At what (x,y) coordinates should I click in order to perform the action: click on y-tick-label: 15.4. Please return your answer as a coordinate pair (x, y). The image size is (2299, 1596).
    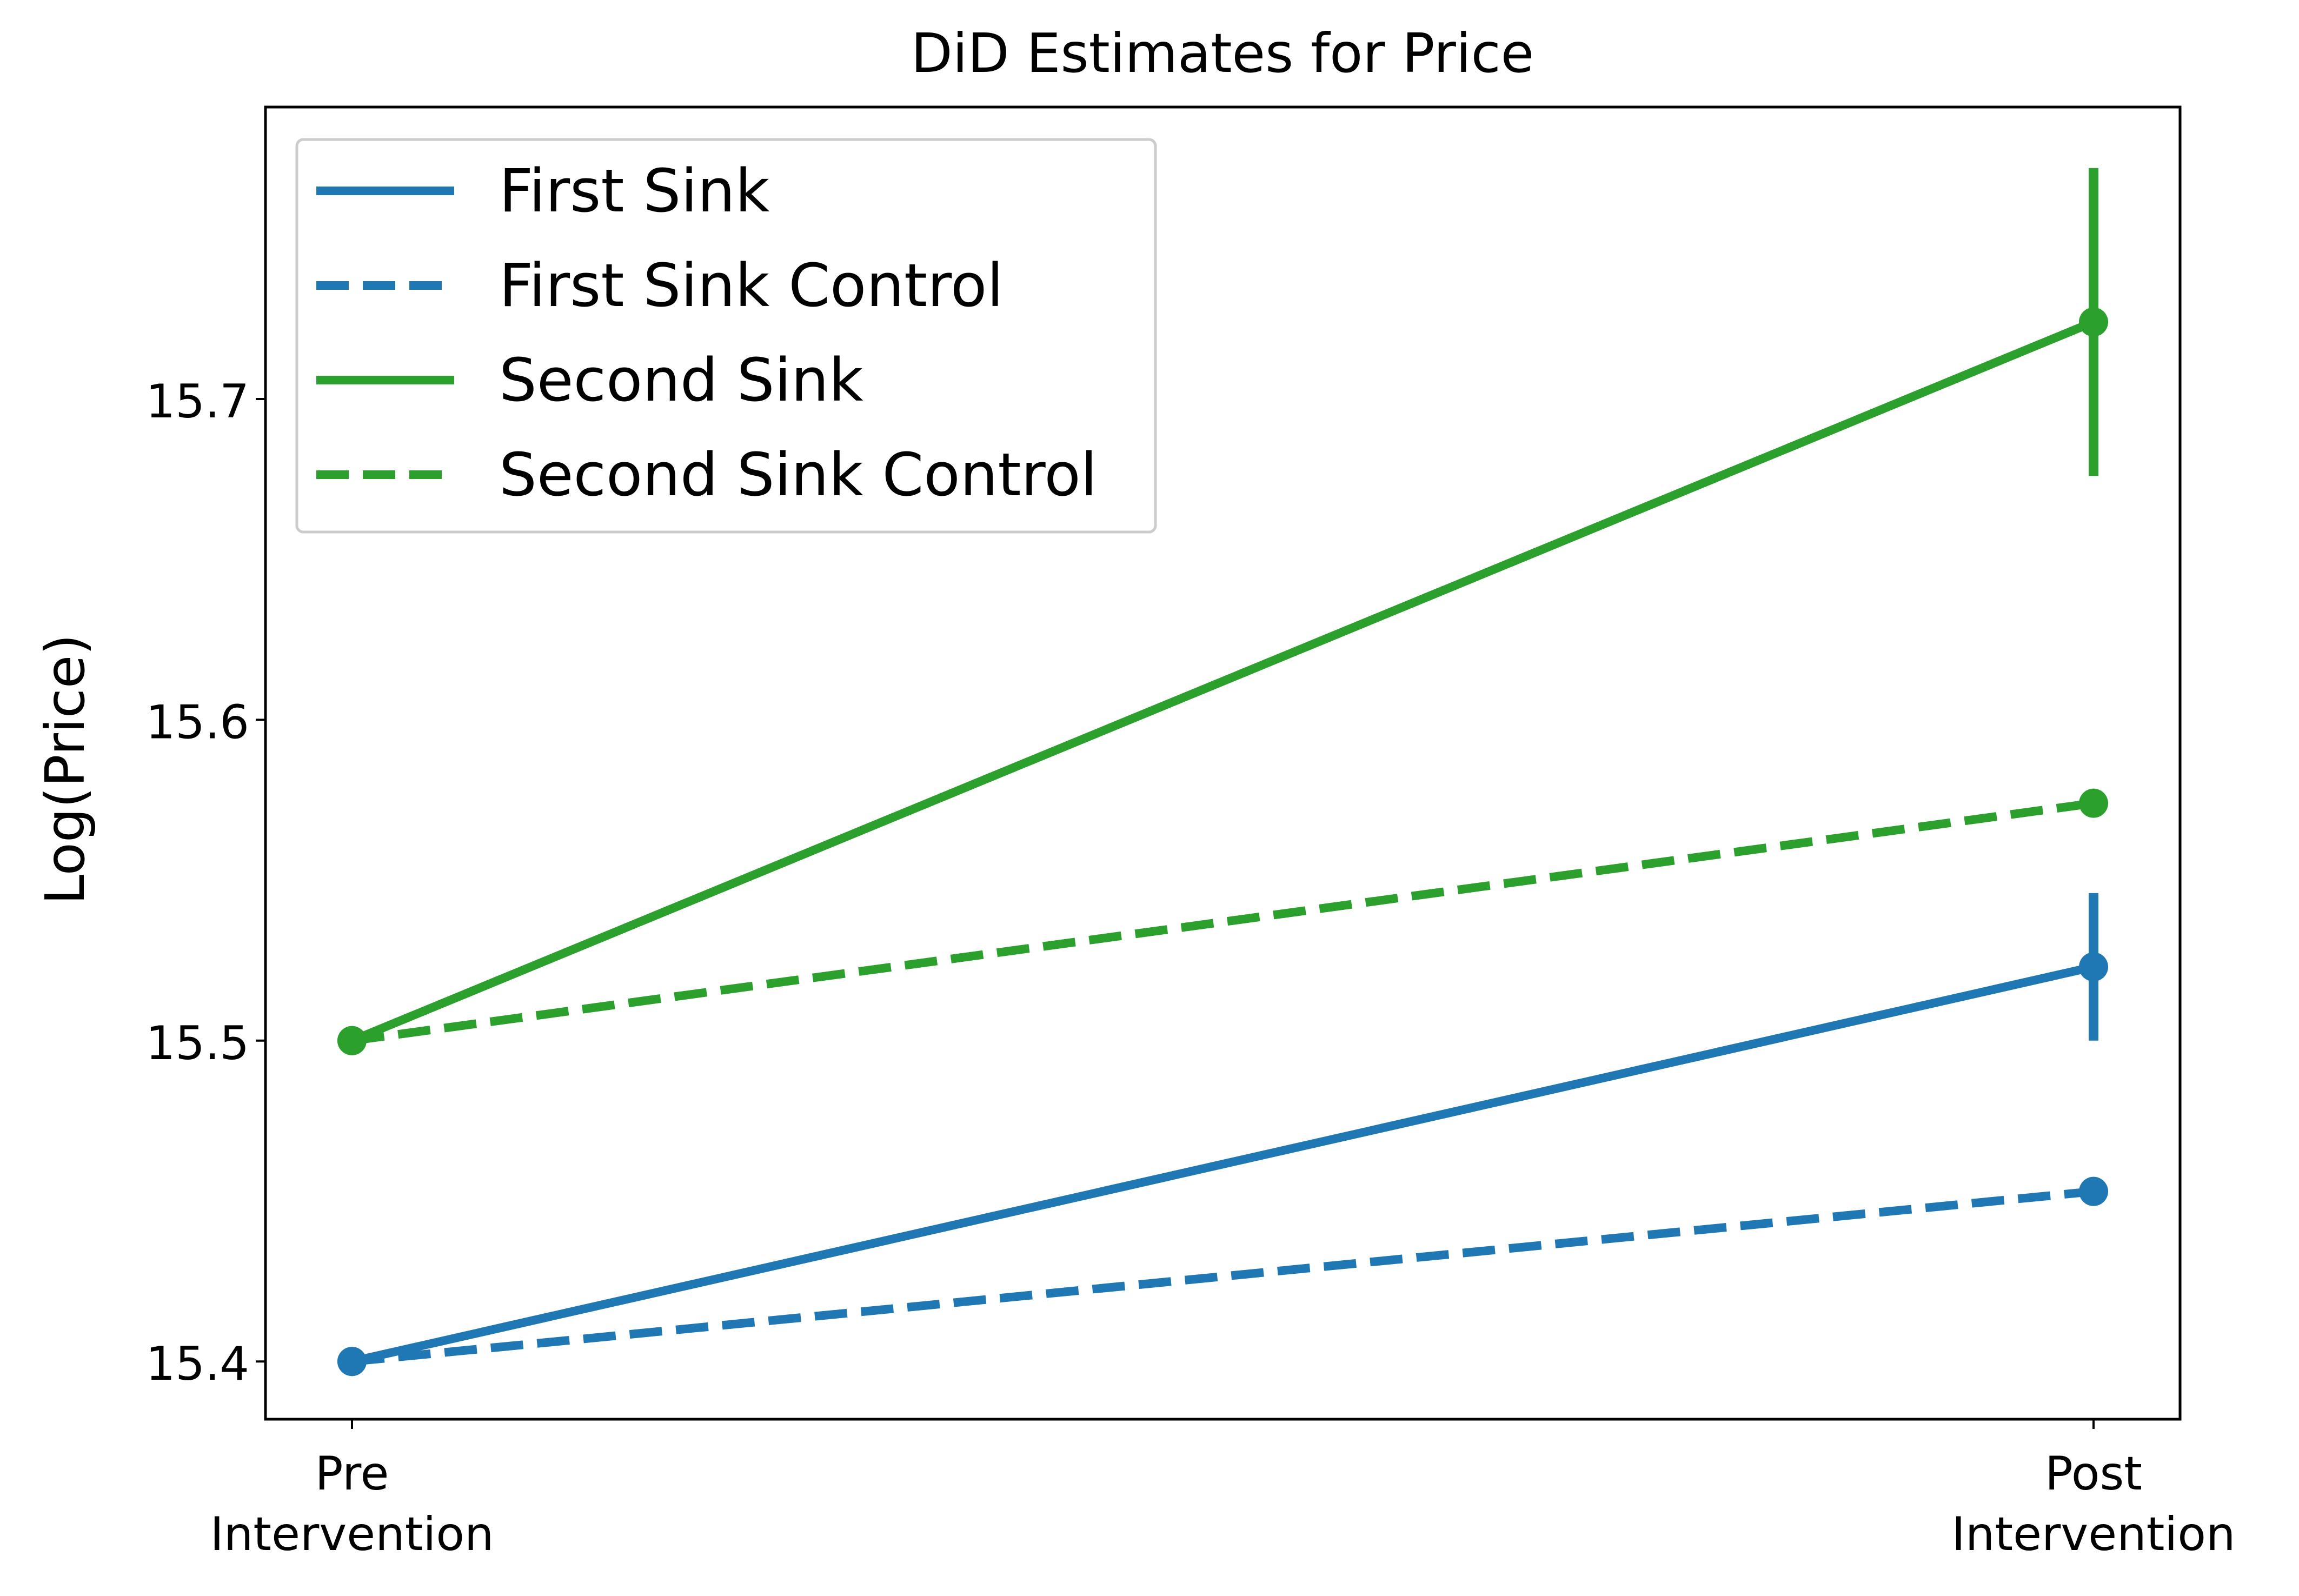
    Looking at the image, I should click on (197, 1364).